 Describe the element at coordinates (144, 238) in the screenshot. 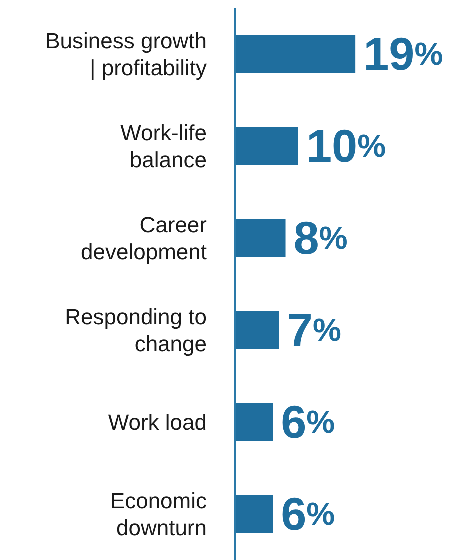

I see `y-tick-label: Career development` at that location.